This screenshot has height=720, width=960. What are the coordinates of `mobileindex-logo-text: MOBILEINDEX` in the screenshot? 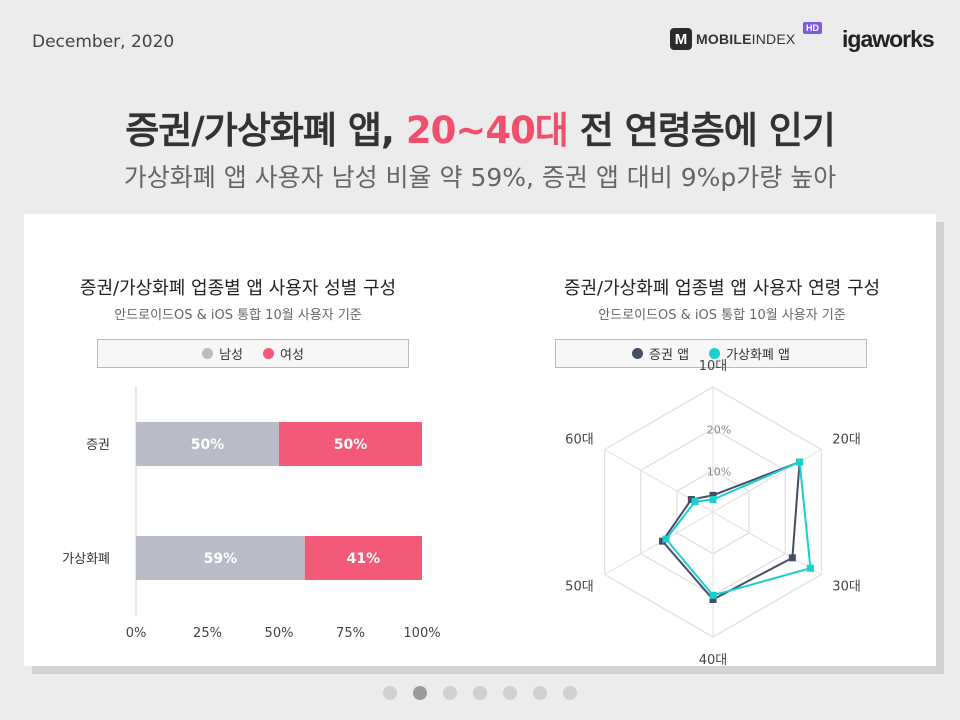 It's located at (745, 39).